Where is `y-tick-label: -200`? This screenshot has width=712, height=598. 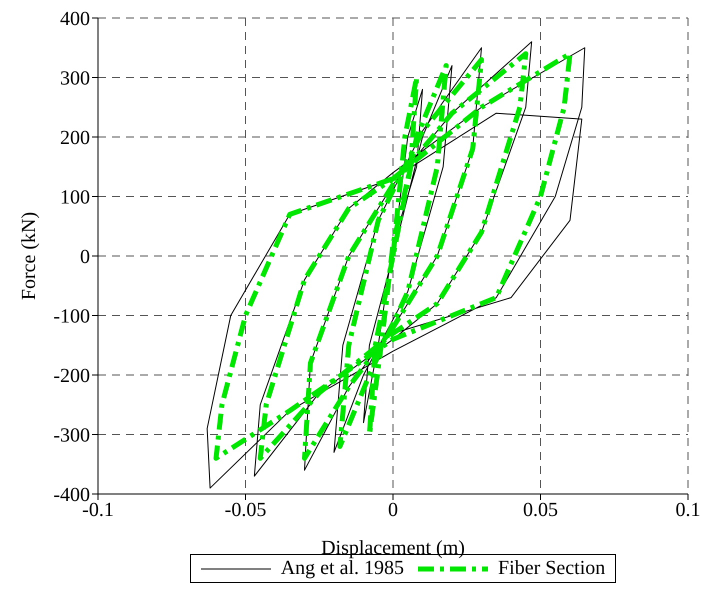
y-tick-label: -200 is located at coordinates (71, 376).